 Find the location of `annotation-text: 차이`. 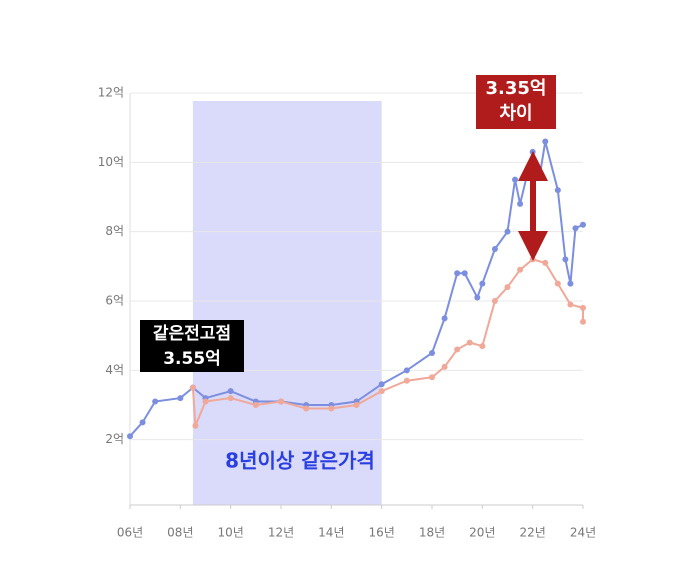

annotation-text: 차이 is located at coordinates (515, 113).